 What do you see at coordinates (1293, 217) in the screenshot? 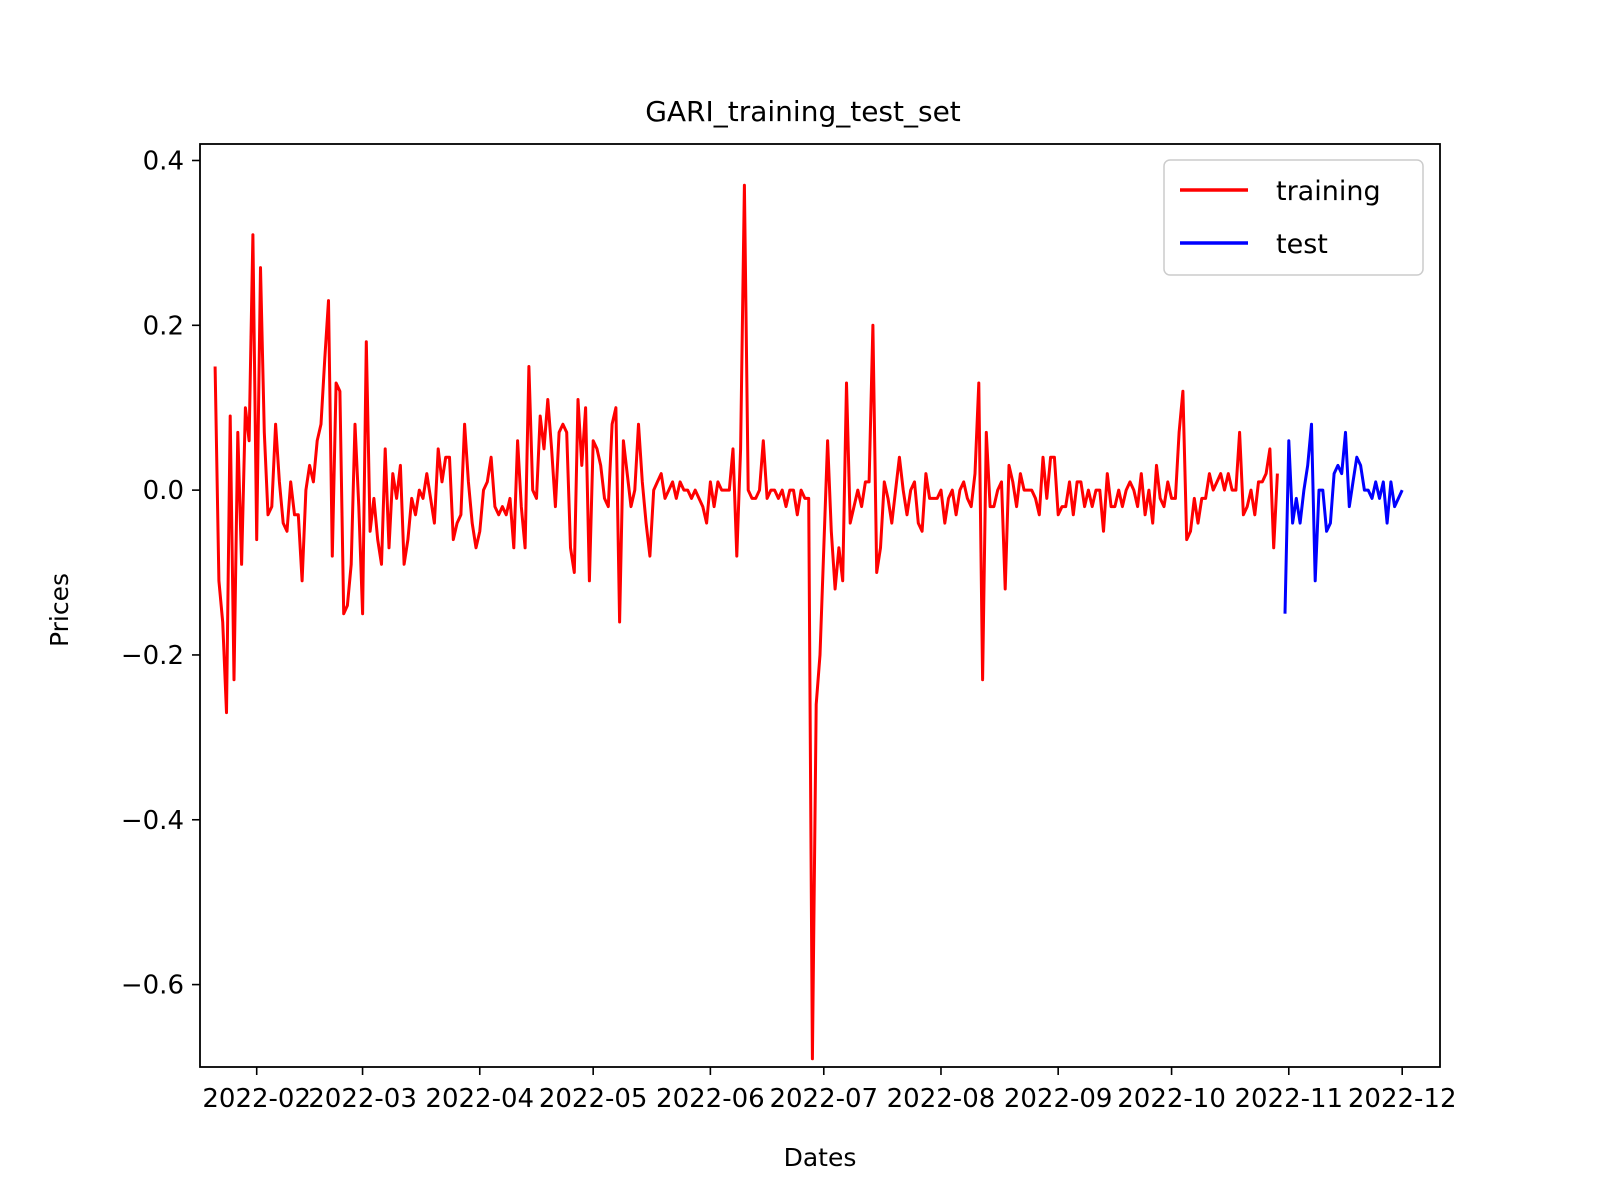
I see `legend: training test` at bounding box center [1293, 217].